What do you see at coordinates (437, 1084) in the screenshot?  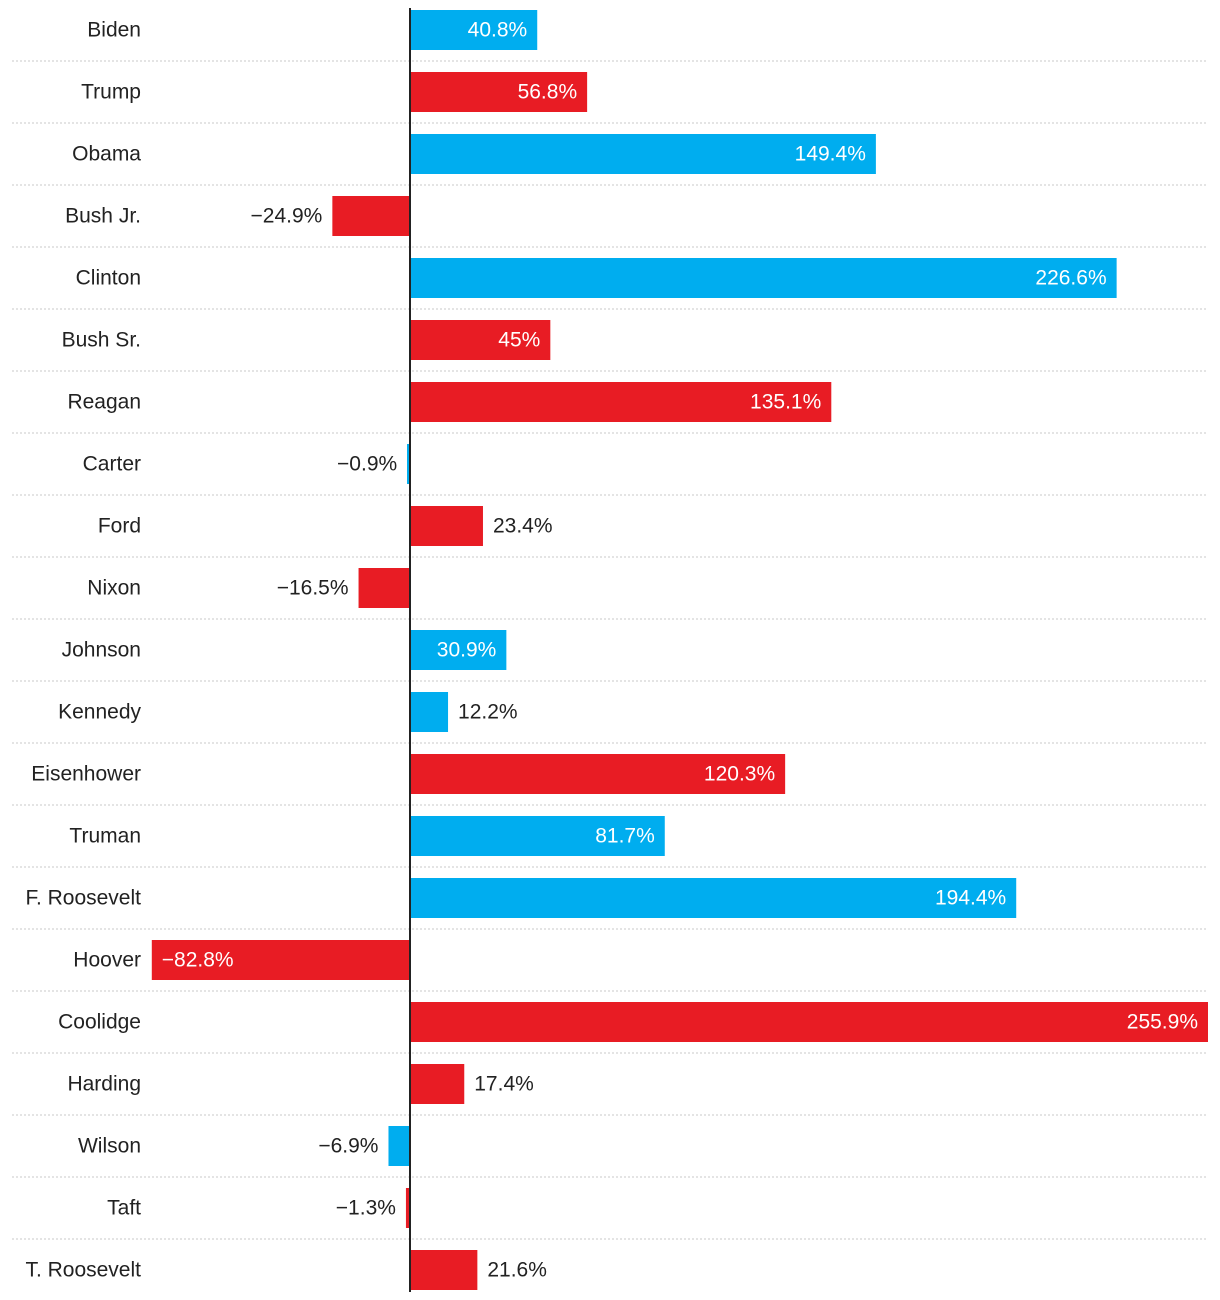 I see `bar-harding` at bounding box center [437, 1084].